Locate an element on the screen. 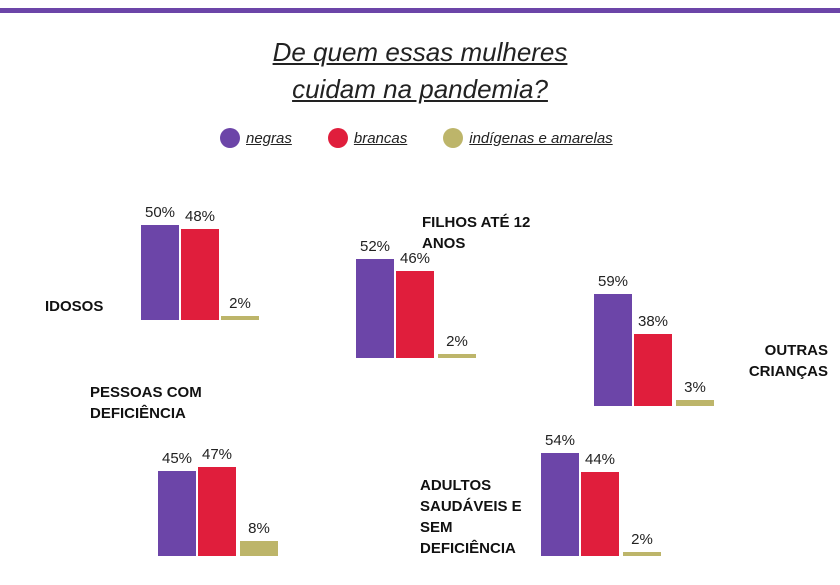  value-label: 47% is located at coordinates (217, 454).